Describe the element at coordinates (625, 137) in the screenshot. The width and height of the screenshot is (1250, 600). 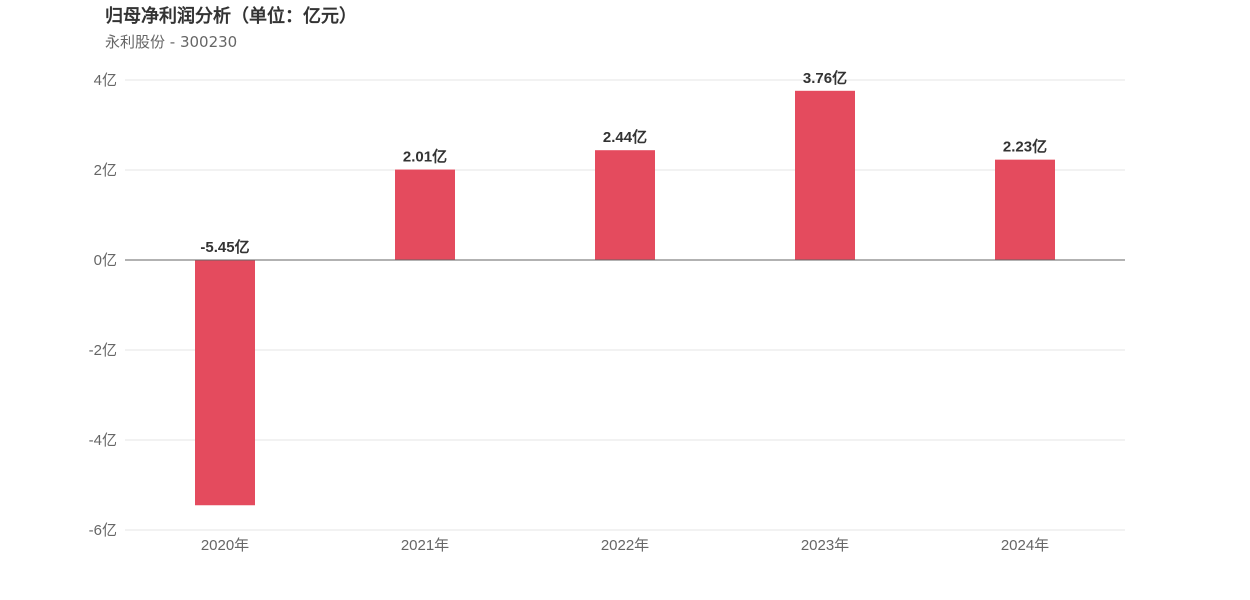
I see `value-label: 2.44亿` at that location.